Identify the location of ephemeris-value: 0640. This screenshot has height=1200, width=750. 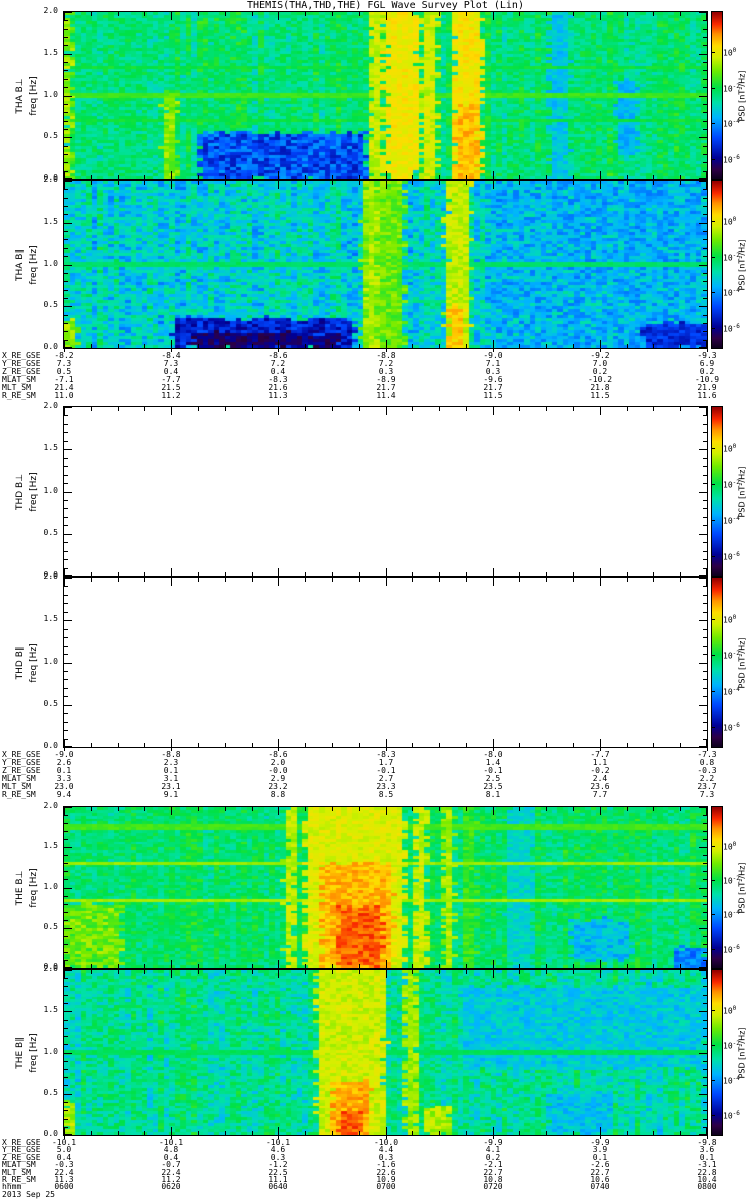
(278, 1186).